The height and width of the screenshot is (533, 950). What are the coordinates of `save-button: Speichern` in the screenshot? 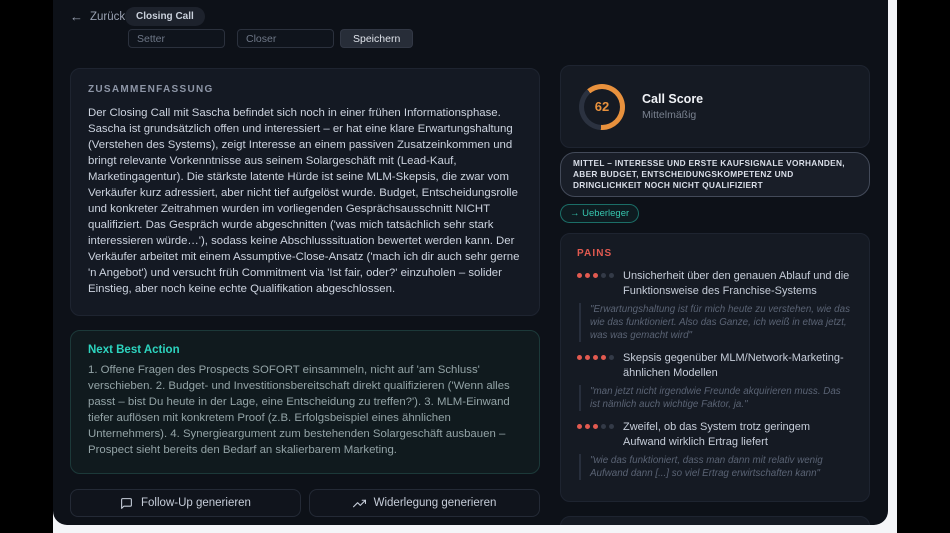 It's located at (377, 38).